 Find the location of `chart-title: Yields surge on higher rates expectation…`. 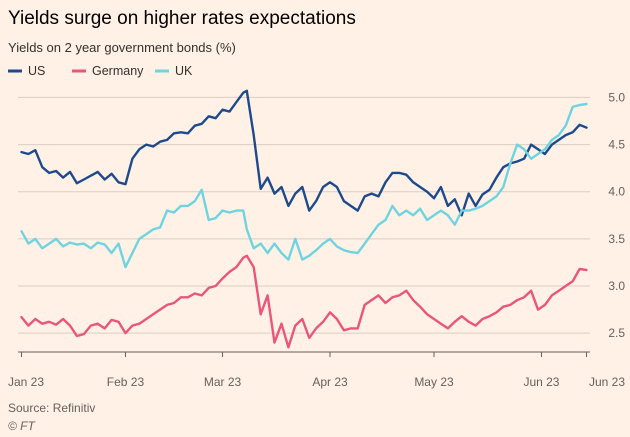

chart-title: Yields surge on higher rates expectation… is located at coordinates (182, 18).